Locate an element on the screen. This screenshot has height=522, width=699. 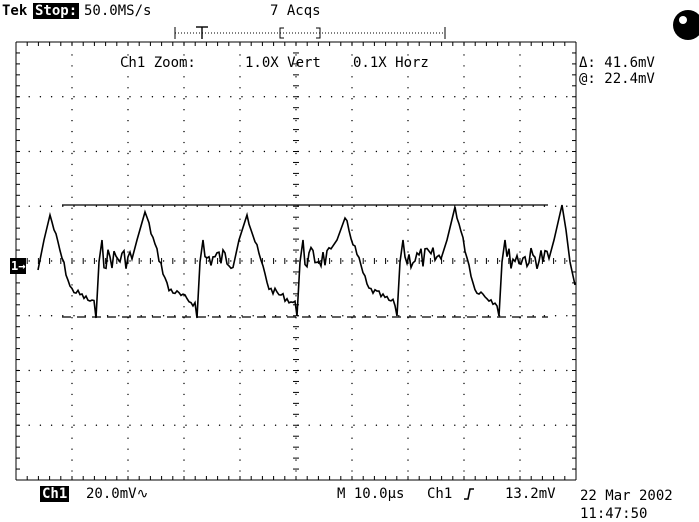
time-readout: 11:47:50 is located at coordinates (614, 514).